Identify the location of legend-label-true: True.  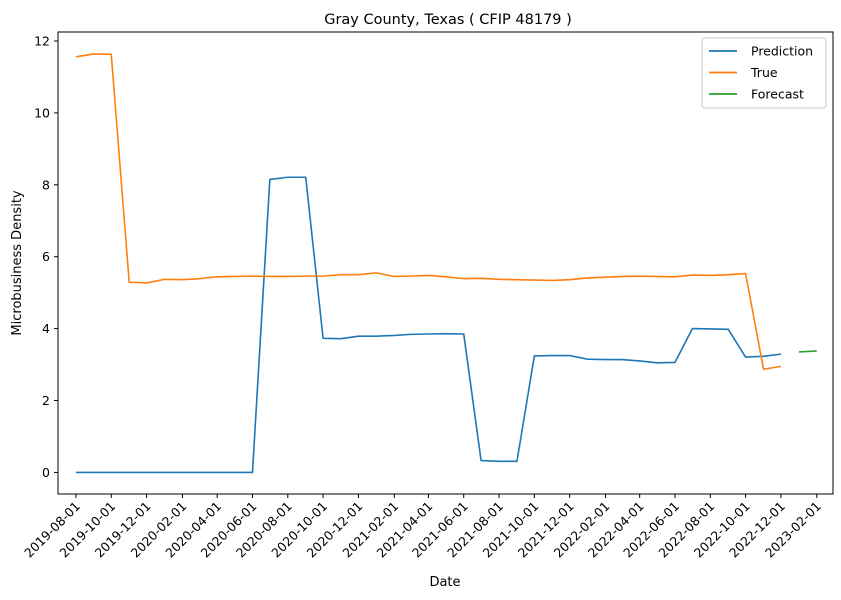
(764, 72).